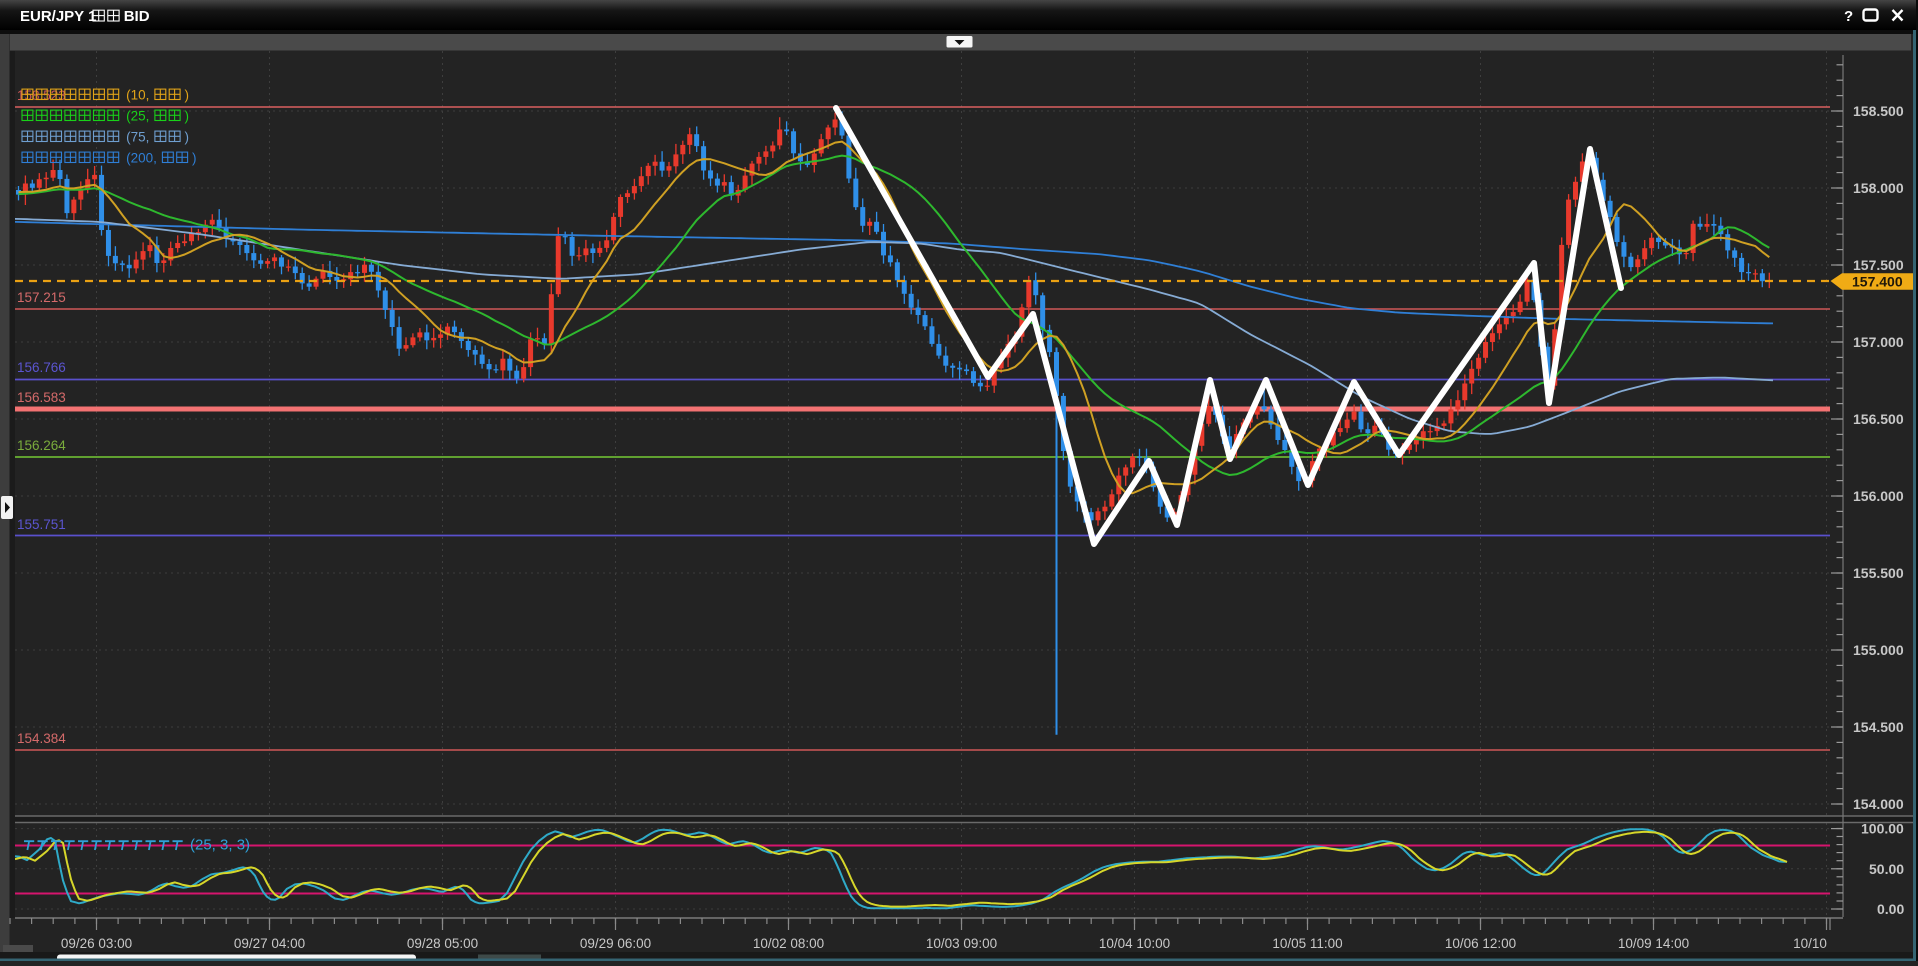 This screenshot has height=966, width=1918. Describe the element at coordinates (1653, 943) in the screenshot. I see `svg-text: 10/09 14:00` at that location.